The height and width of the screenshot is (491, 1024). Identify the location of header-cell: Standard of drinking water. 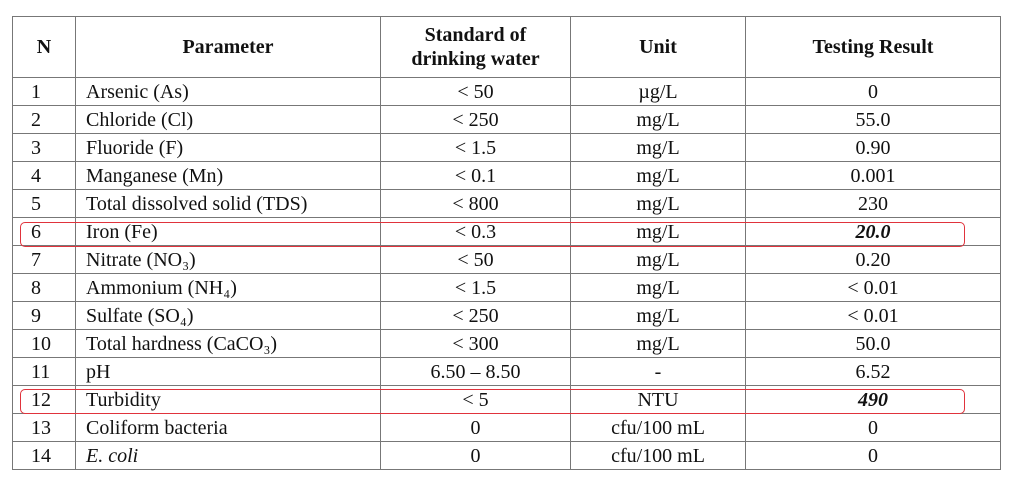
(475, 47).